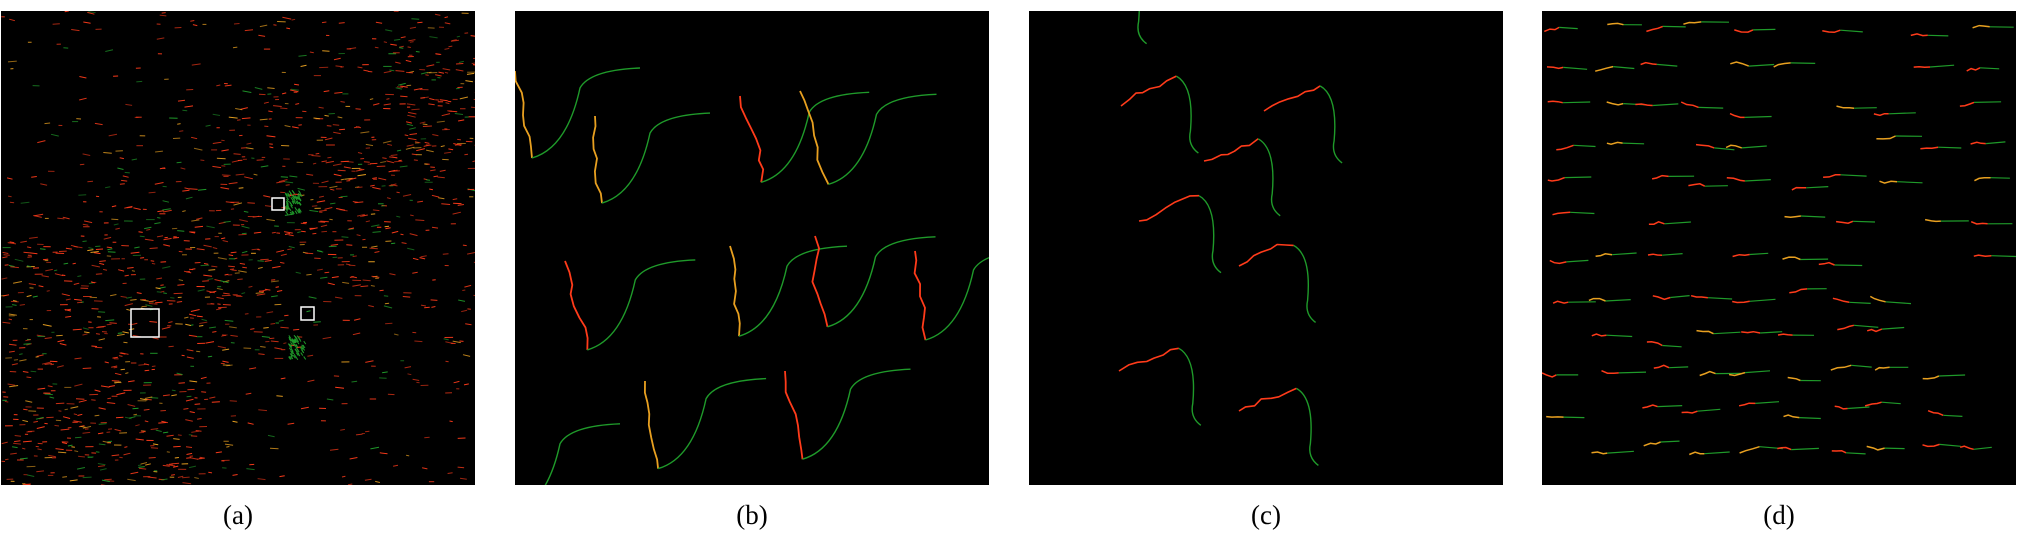  Describe the element at coordinates (1230, 238) in the screenshot. I see `zoom-c-glyphs` at that location.